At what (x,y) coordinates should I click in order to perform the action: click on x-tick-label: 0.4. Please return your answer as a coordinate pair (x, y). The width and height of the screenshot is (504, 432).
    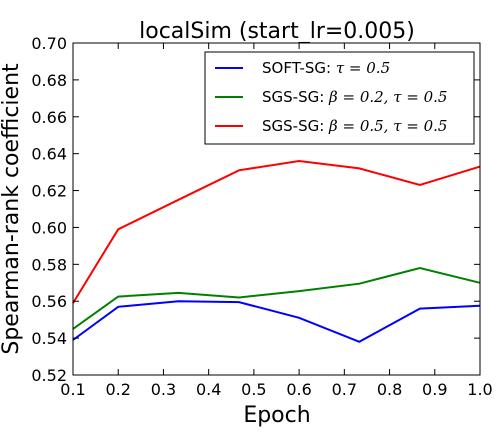
    Looking at the image, I should click on (208, 389).